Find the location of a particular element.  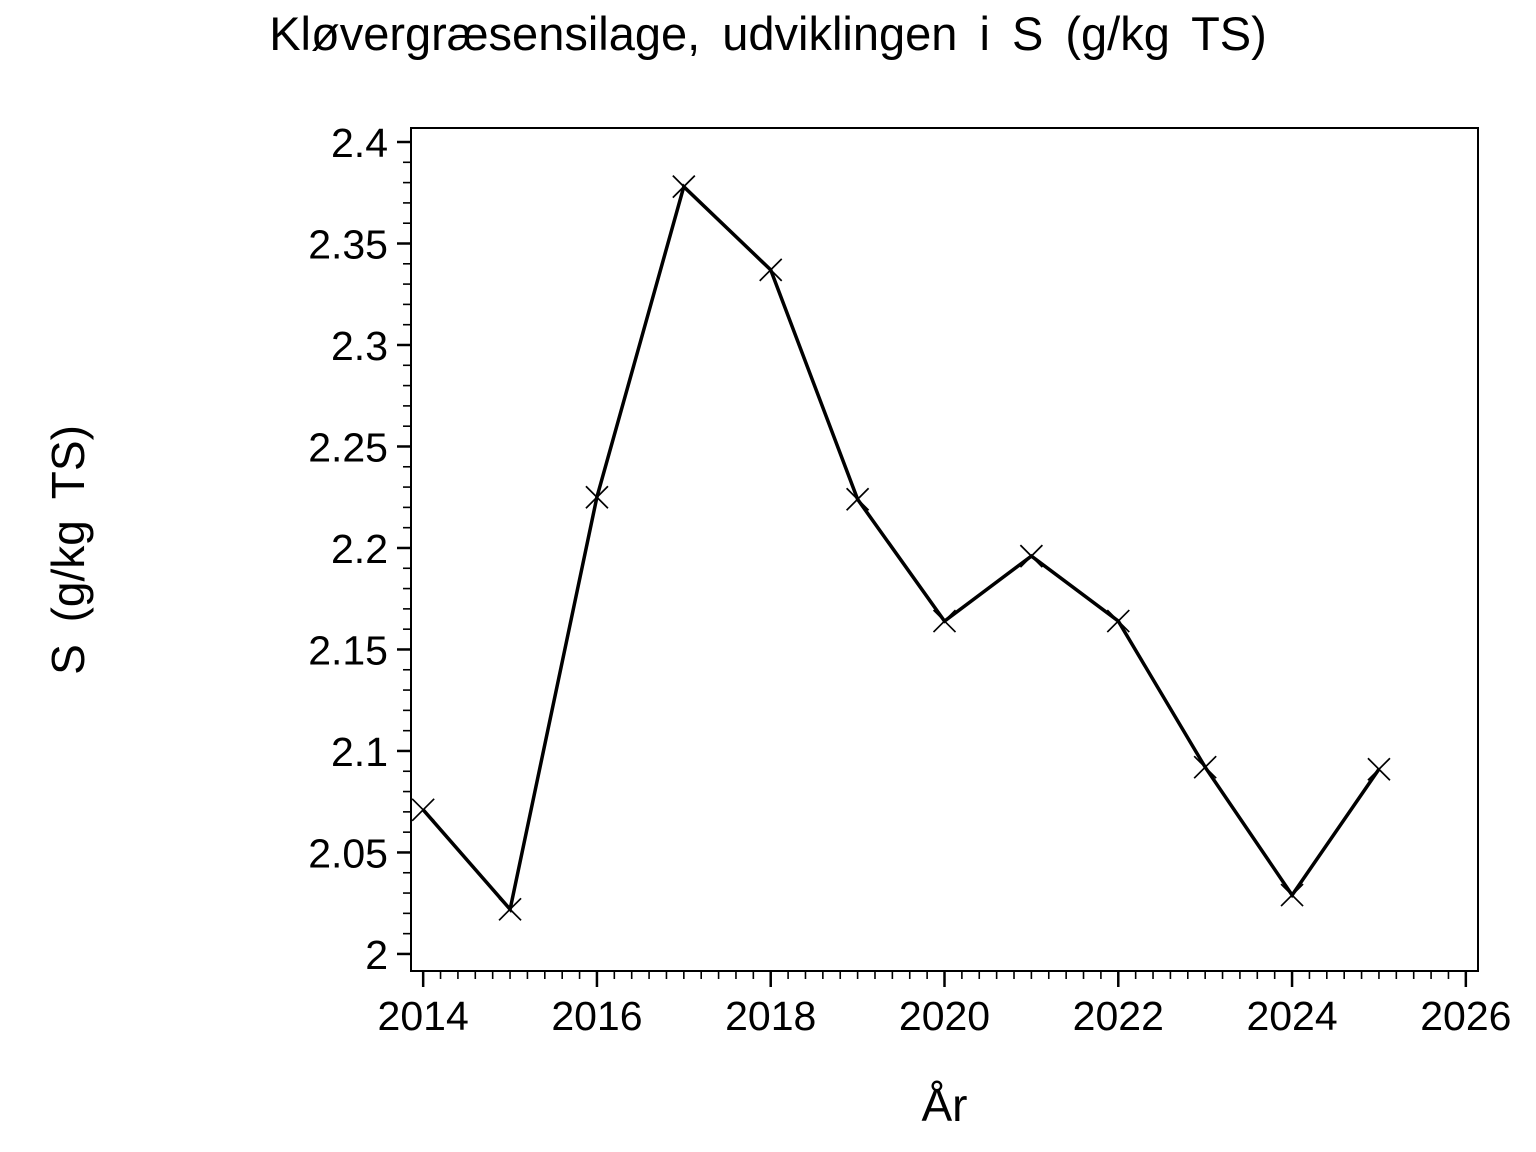

y-tick-label: 2.35 is located at coordinates (348, 244).